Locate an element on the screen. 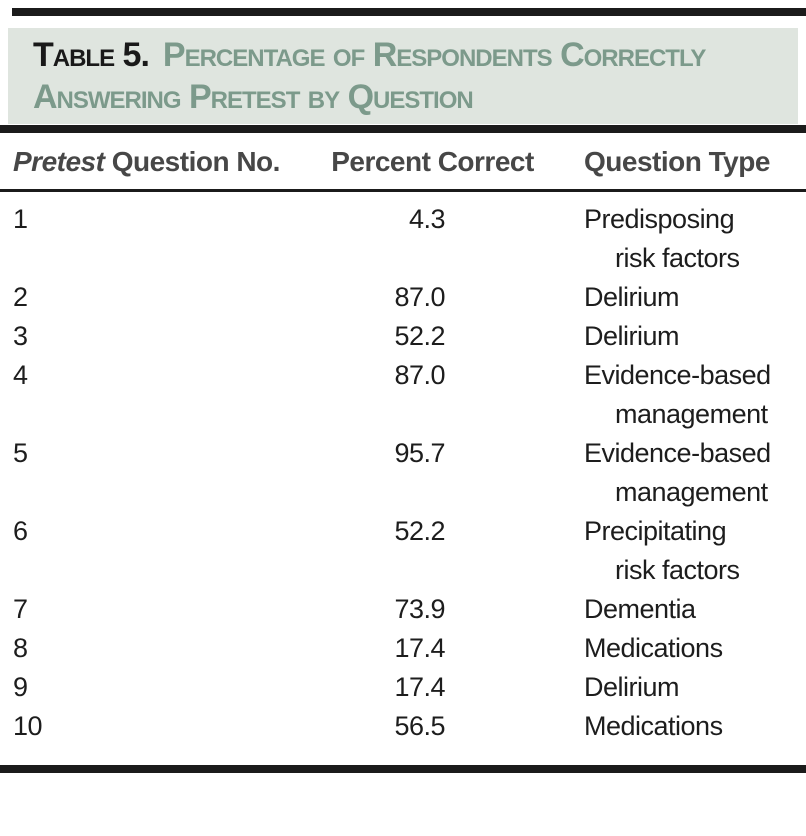  table-title-part1: Percentage of Respondents Correctly is located at coordinates (434, 55).